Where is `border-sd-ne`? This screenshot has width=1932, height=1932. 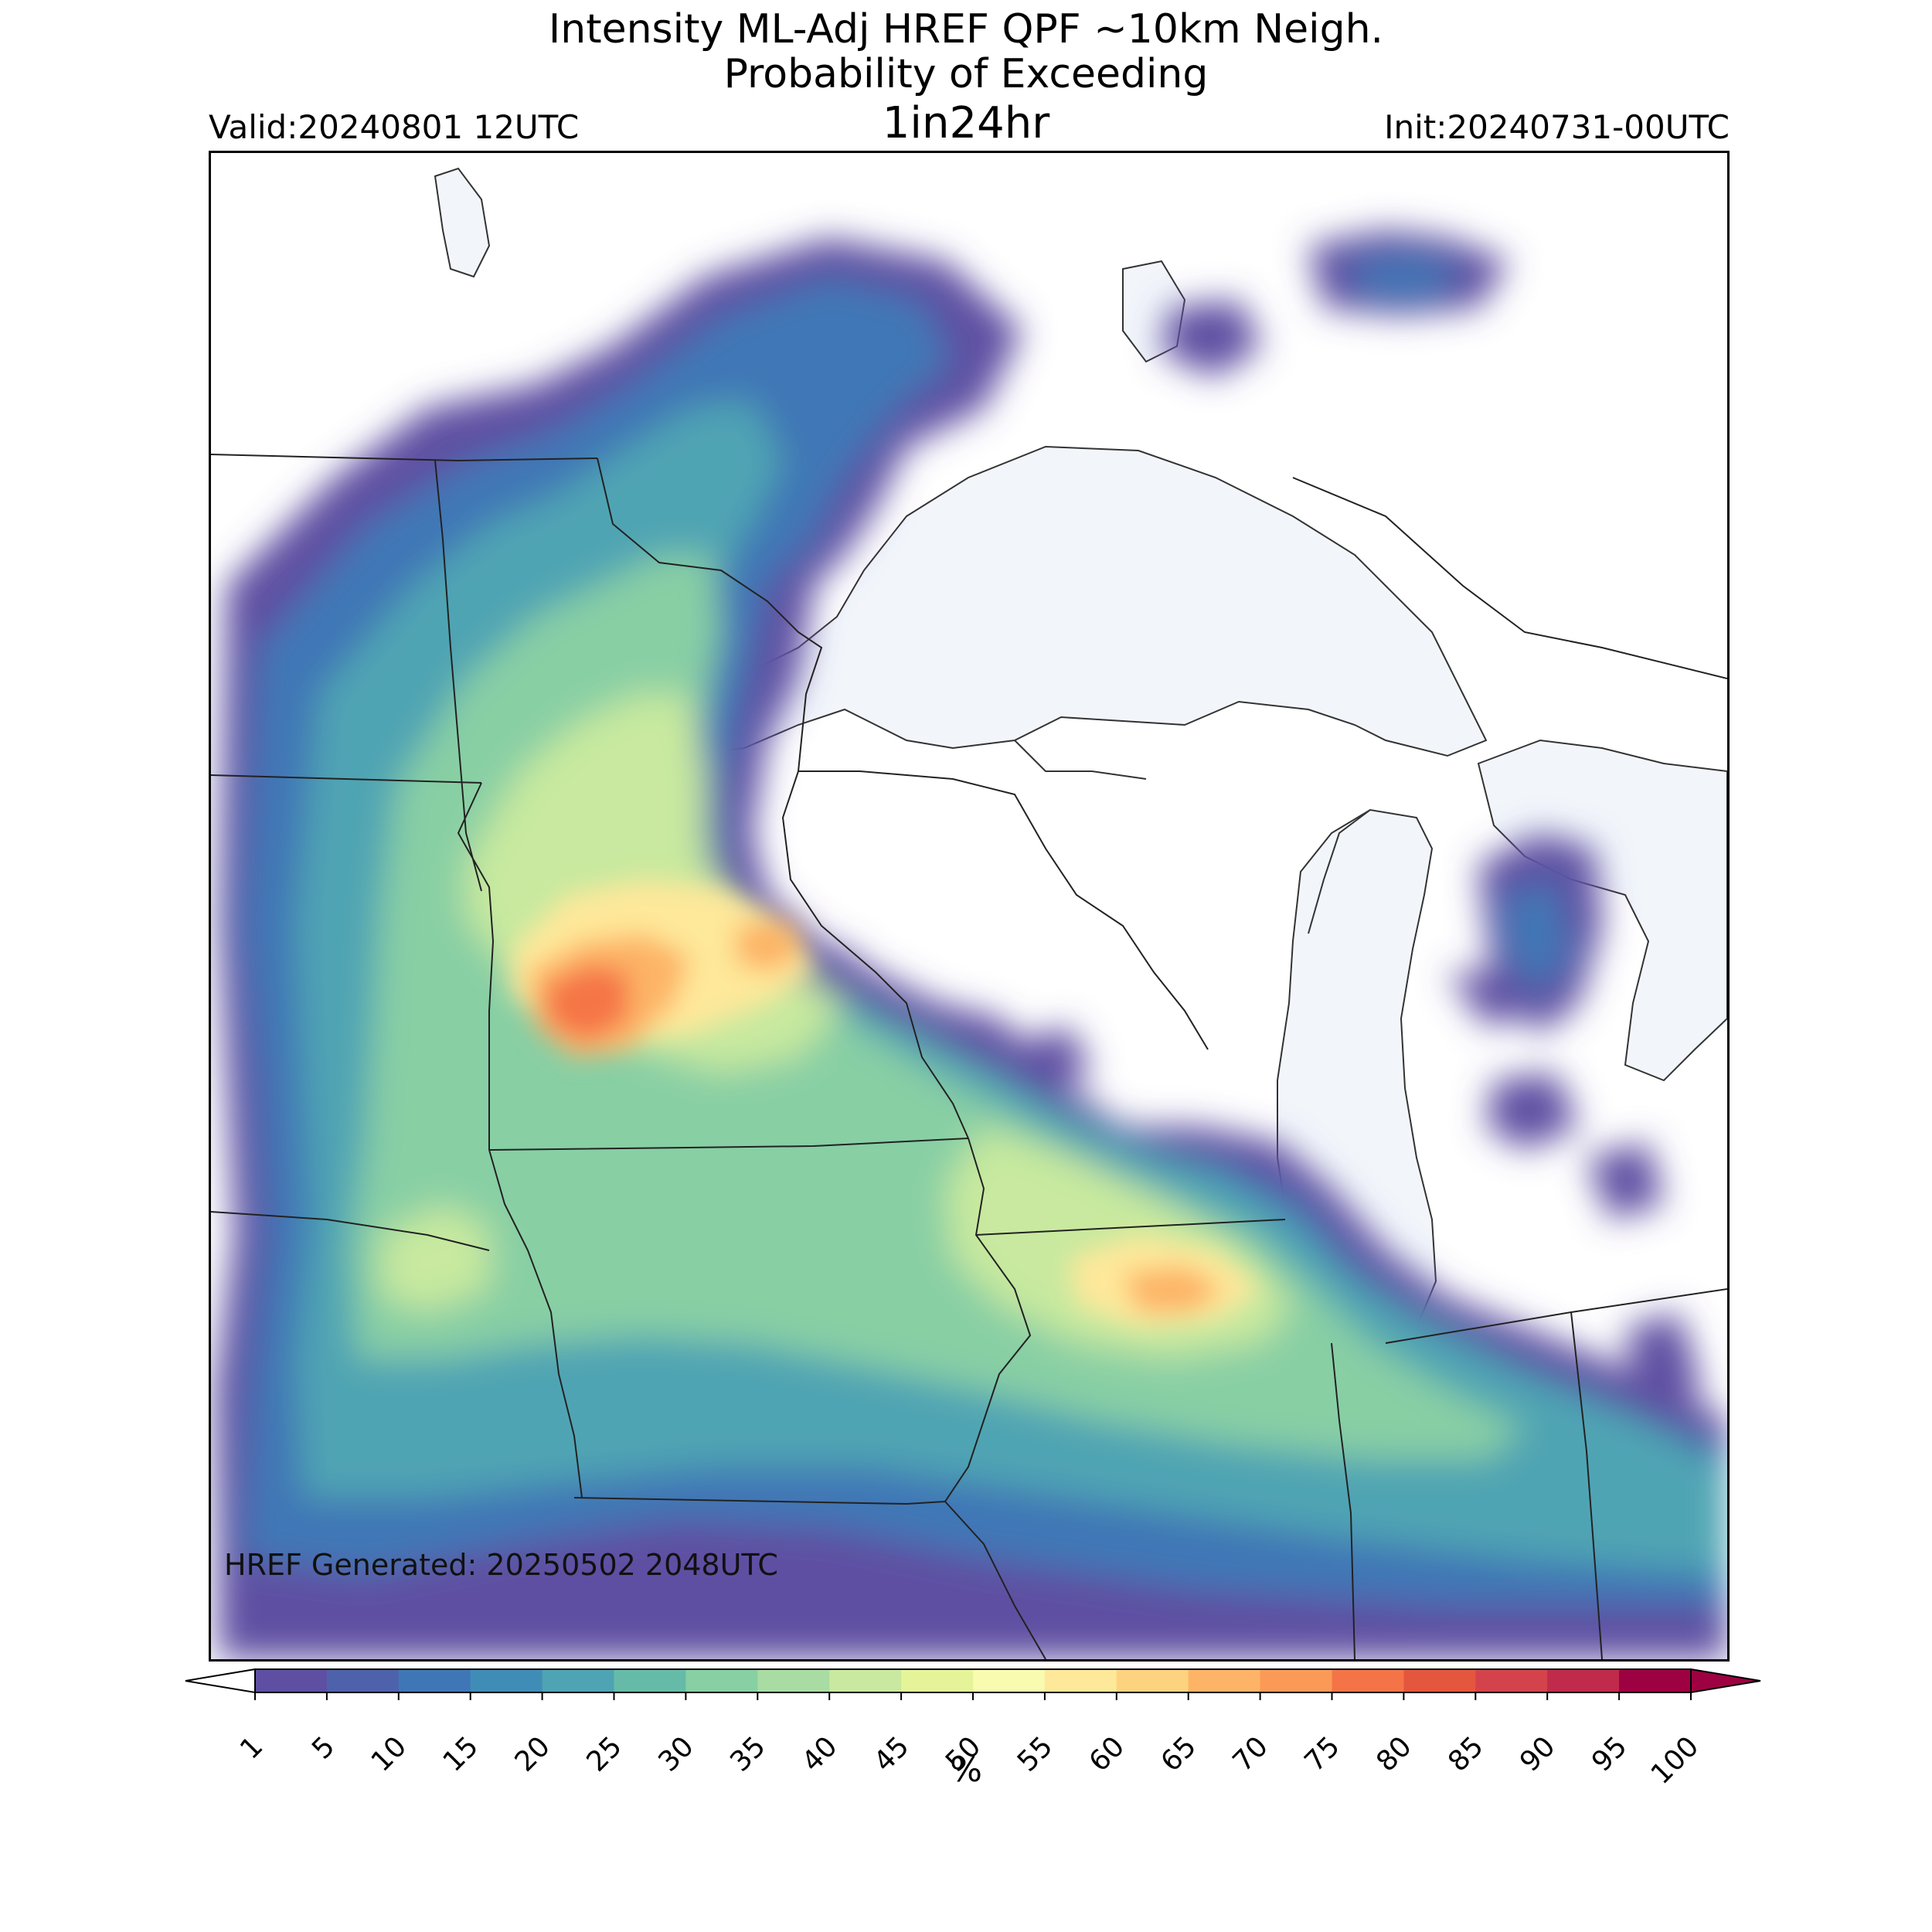 border-sd-ne is located at coordinates (351, 1231).